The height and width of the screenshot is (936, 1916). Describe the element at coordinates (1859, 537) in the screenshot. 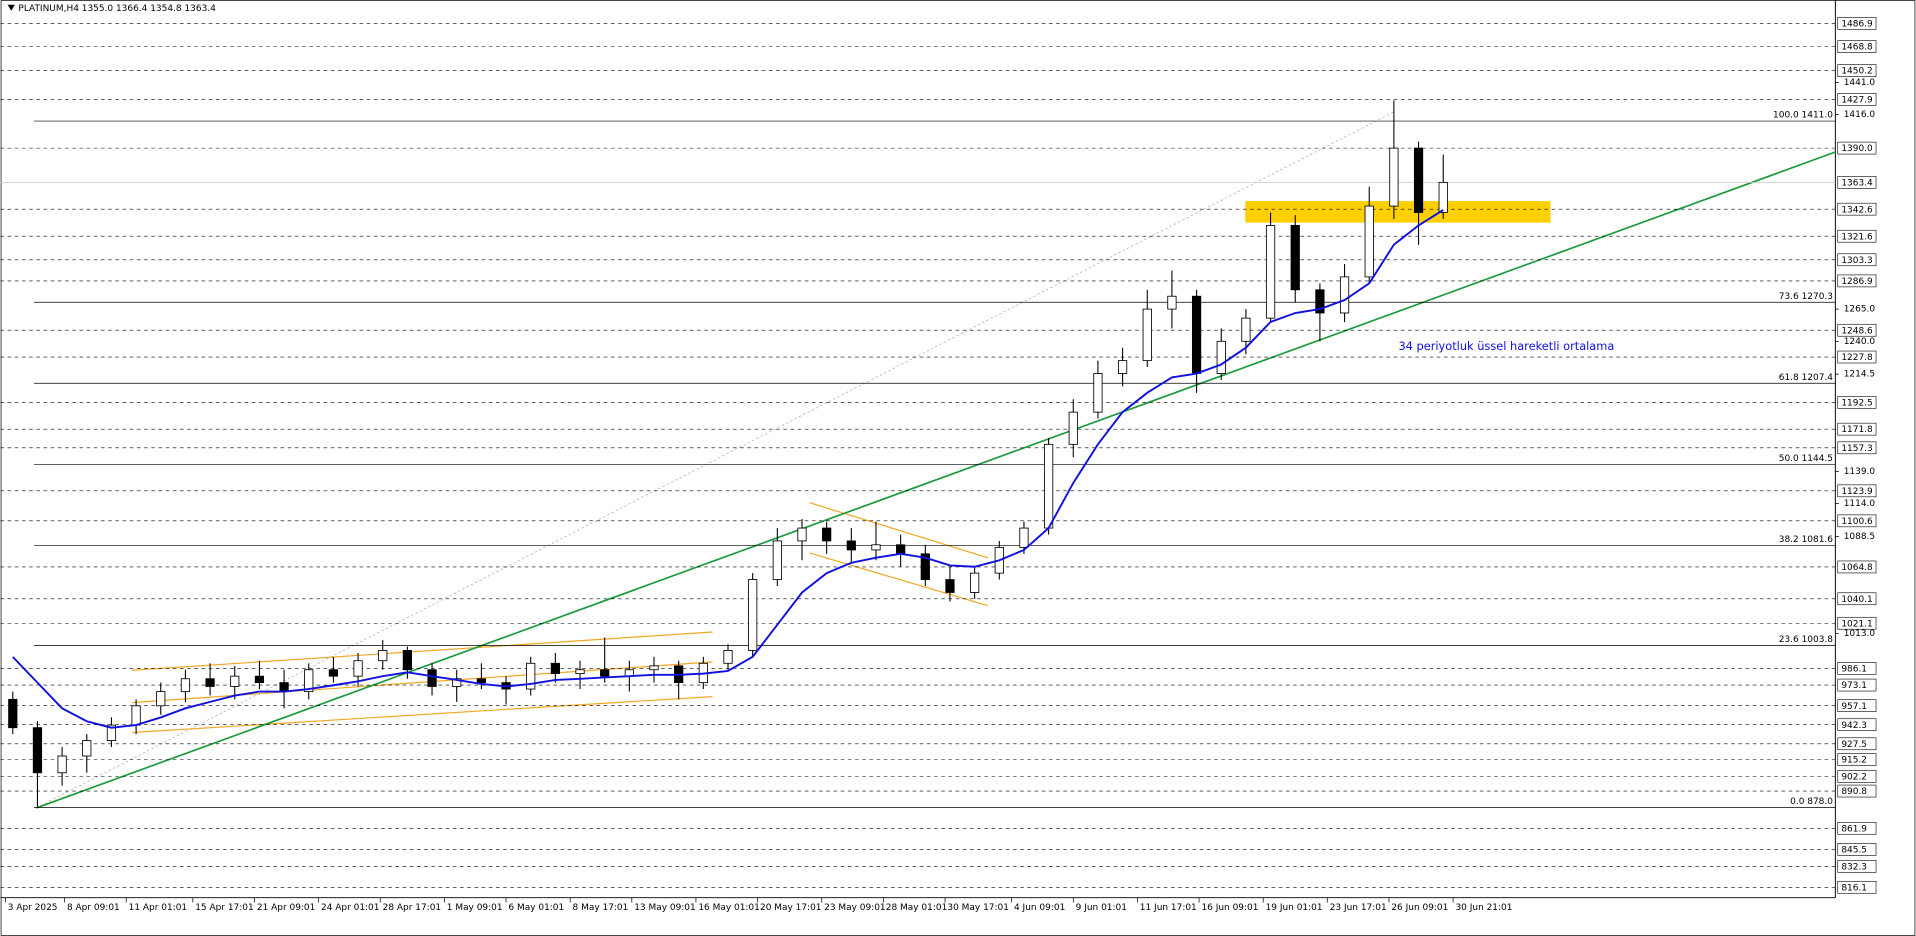

I see `y-tick-label: 1088.5` at that location.